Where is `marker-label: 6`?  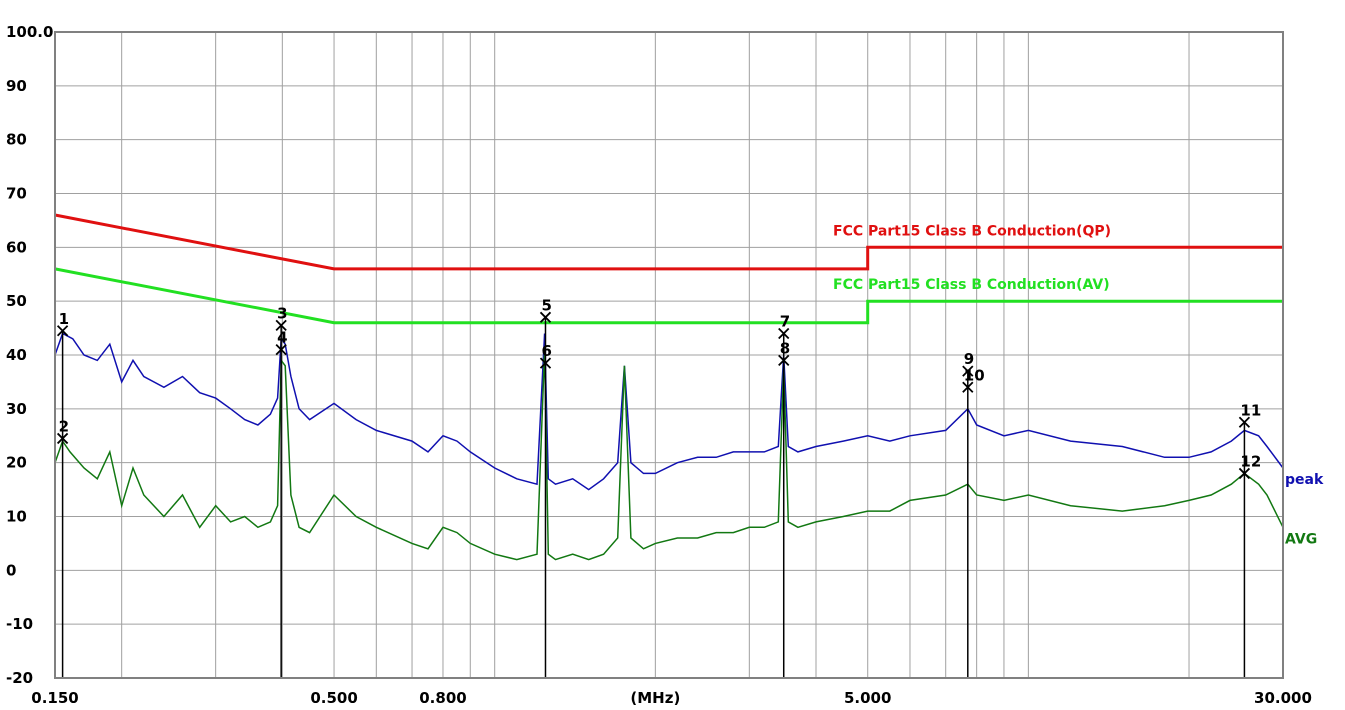
marker-label: 6 is located at coordinates (546, 351).